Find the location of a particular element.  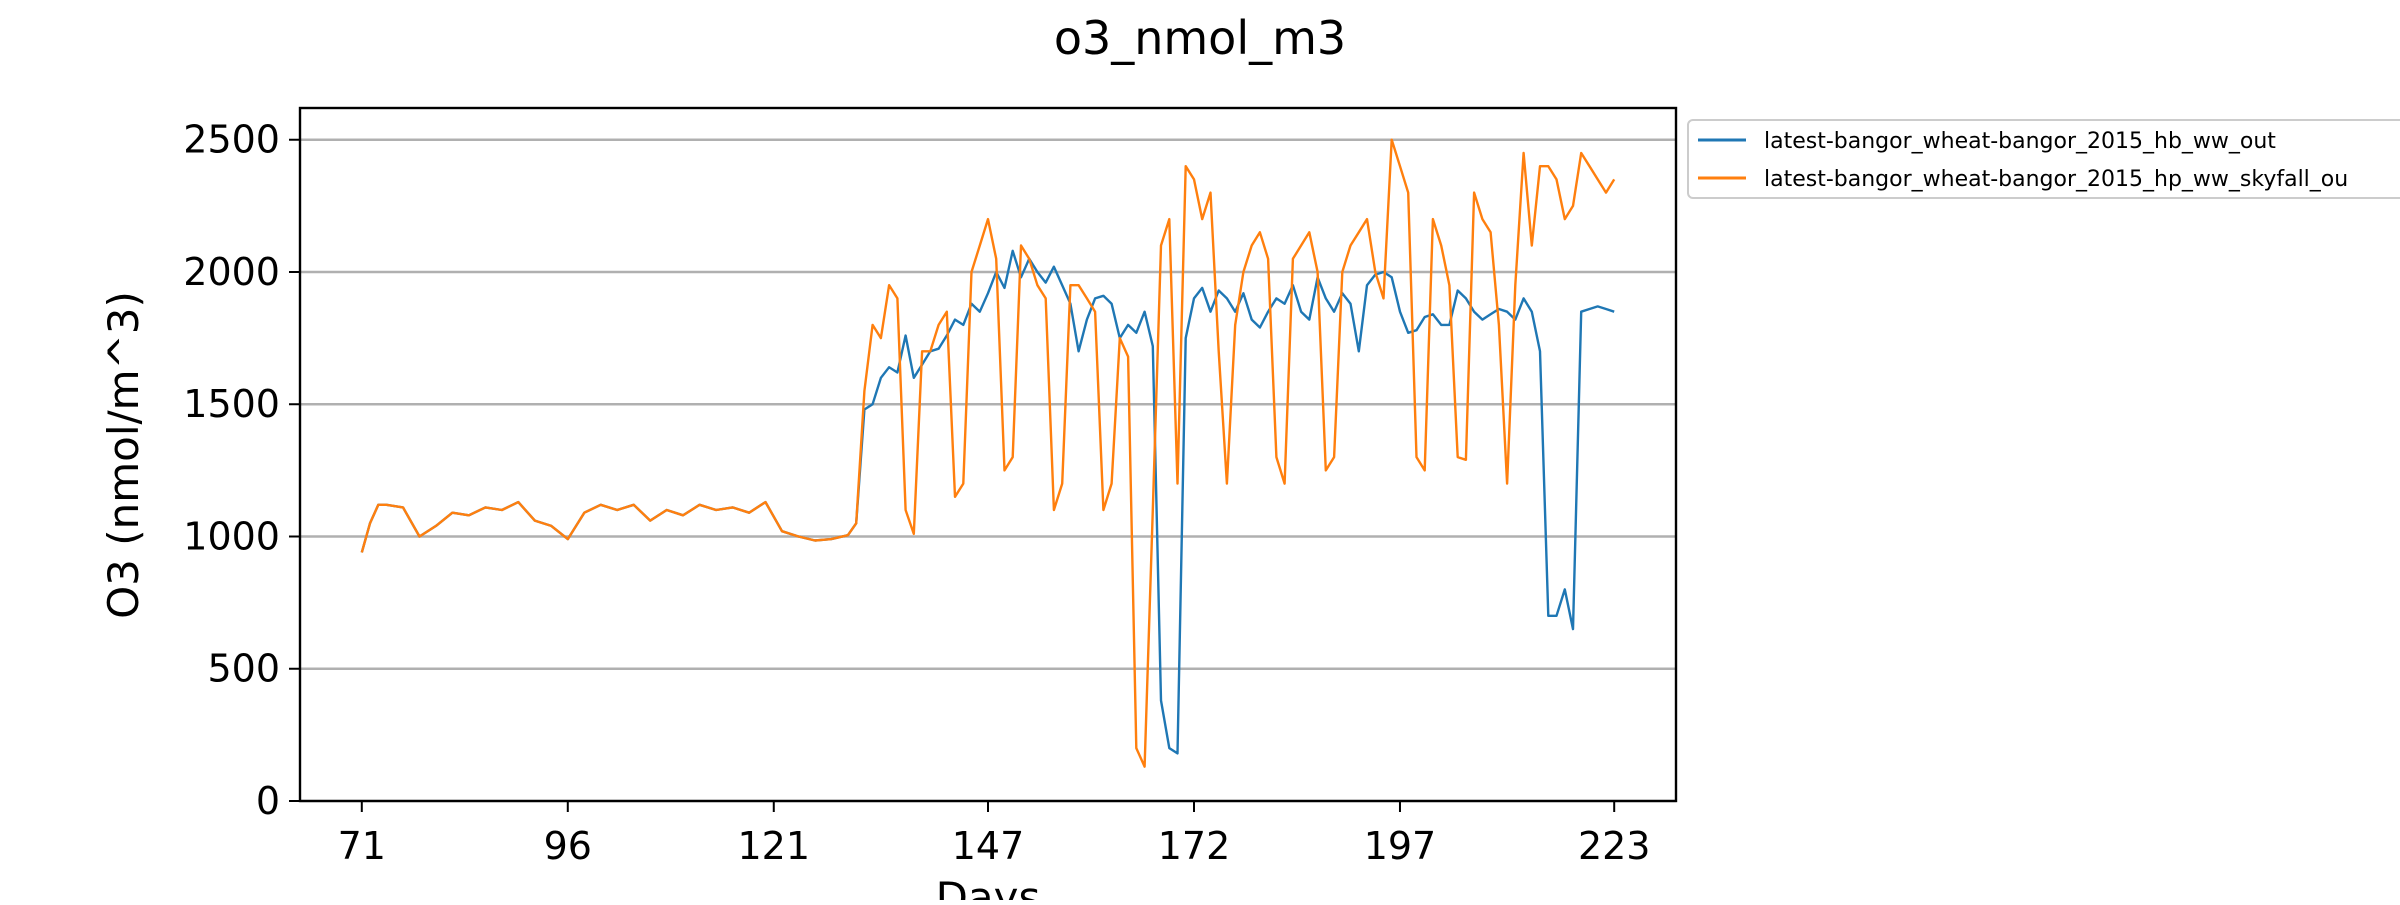

y-tick-label: 2000 is located at coordinates (231, 272).